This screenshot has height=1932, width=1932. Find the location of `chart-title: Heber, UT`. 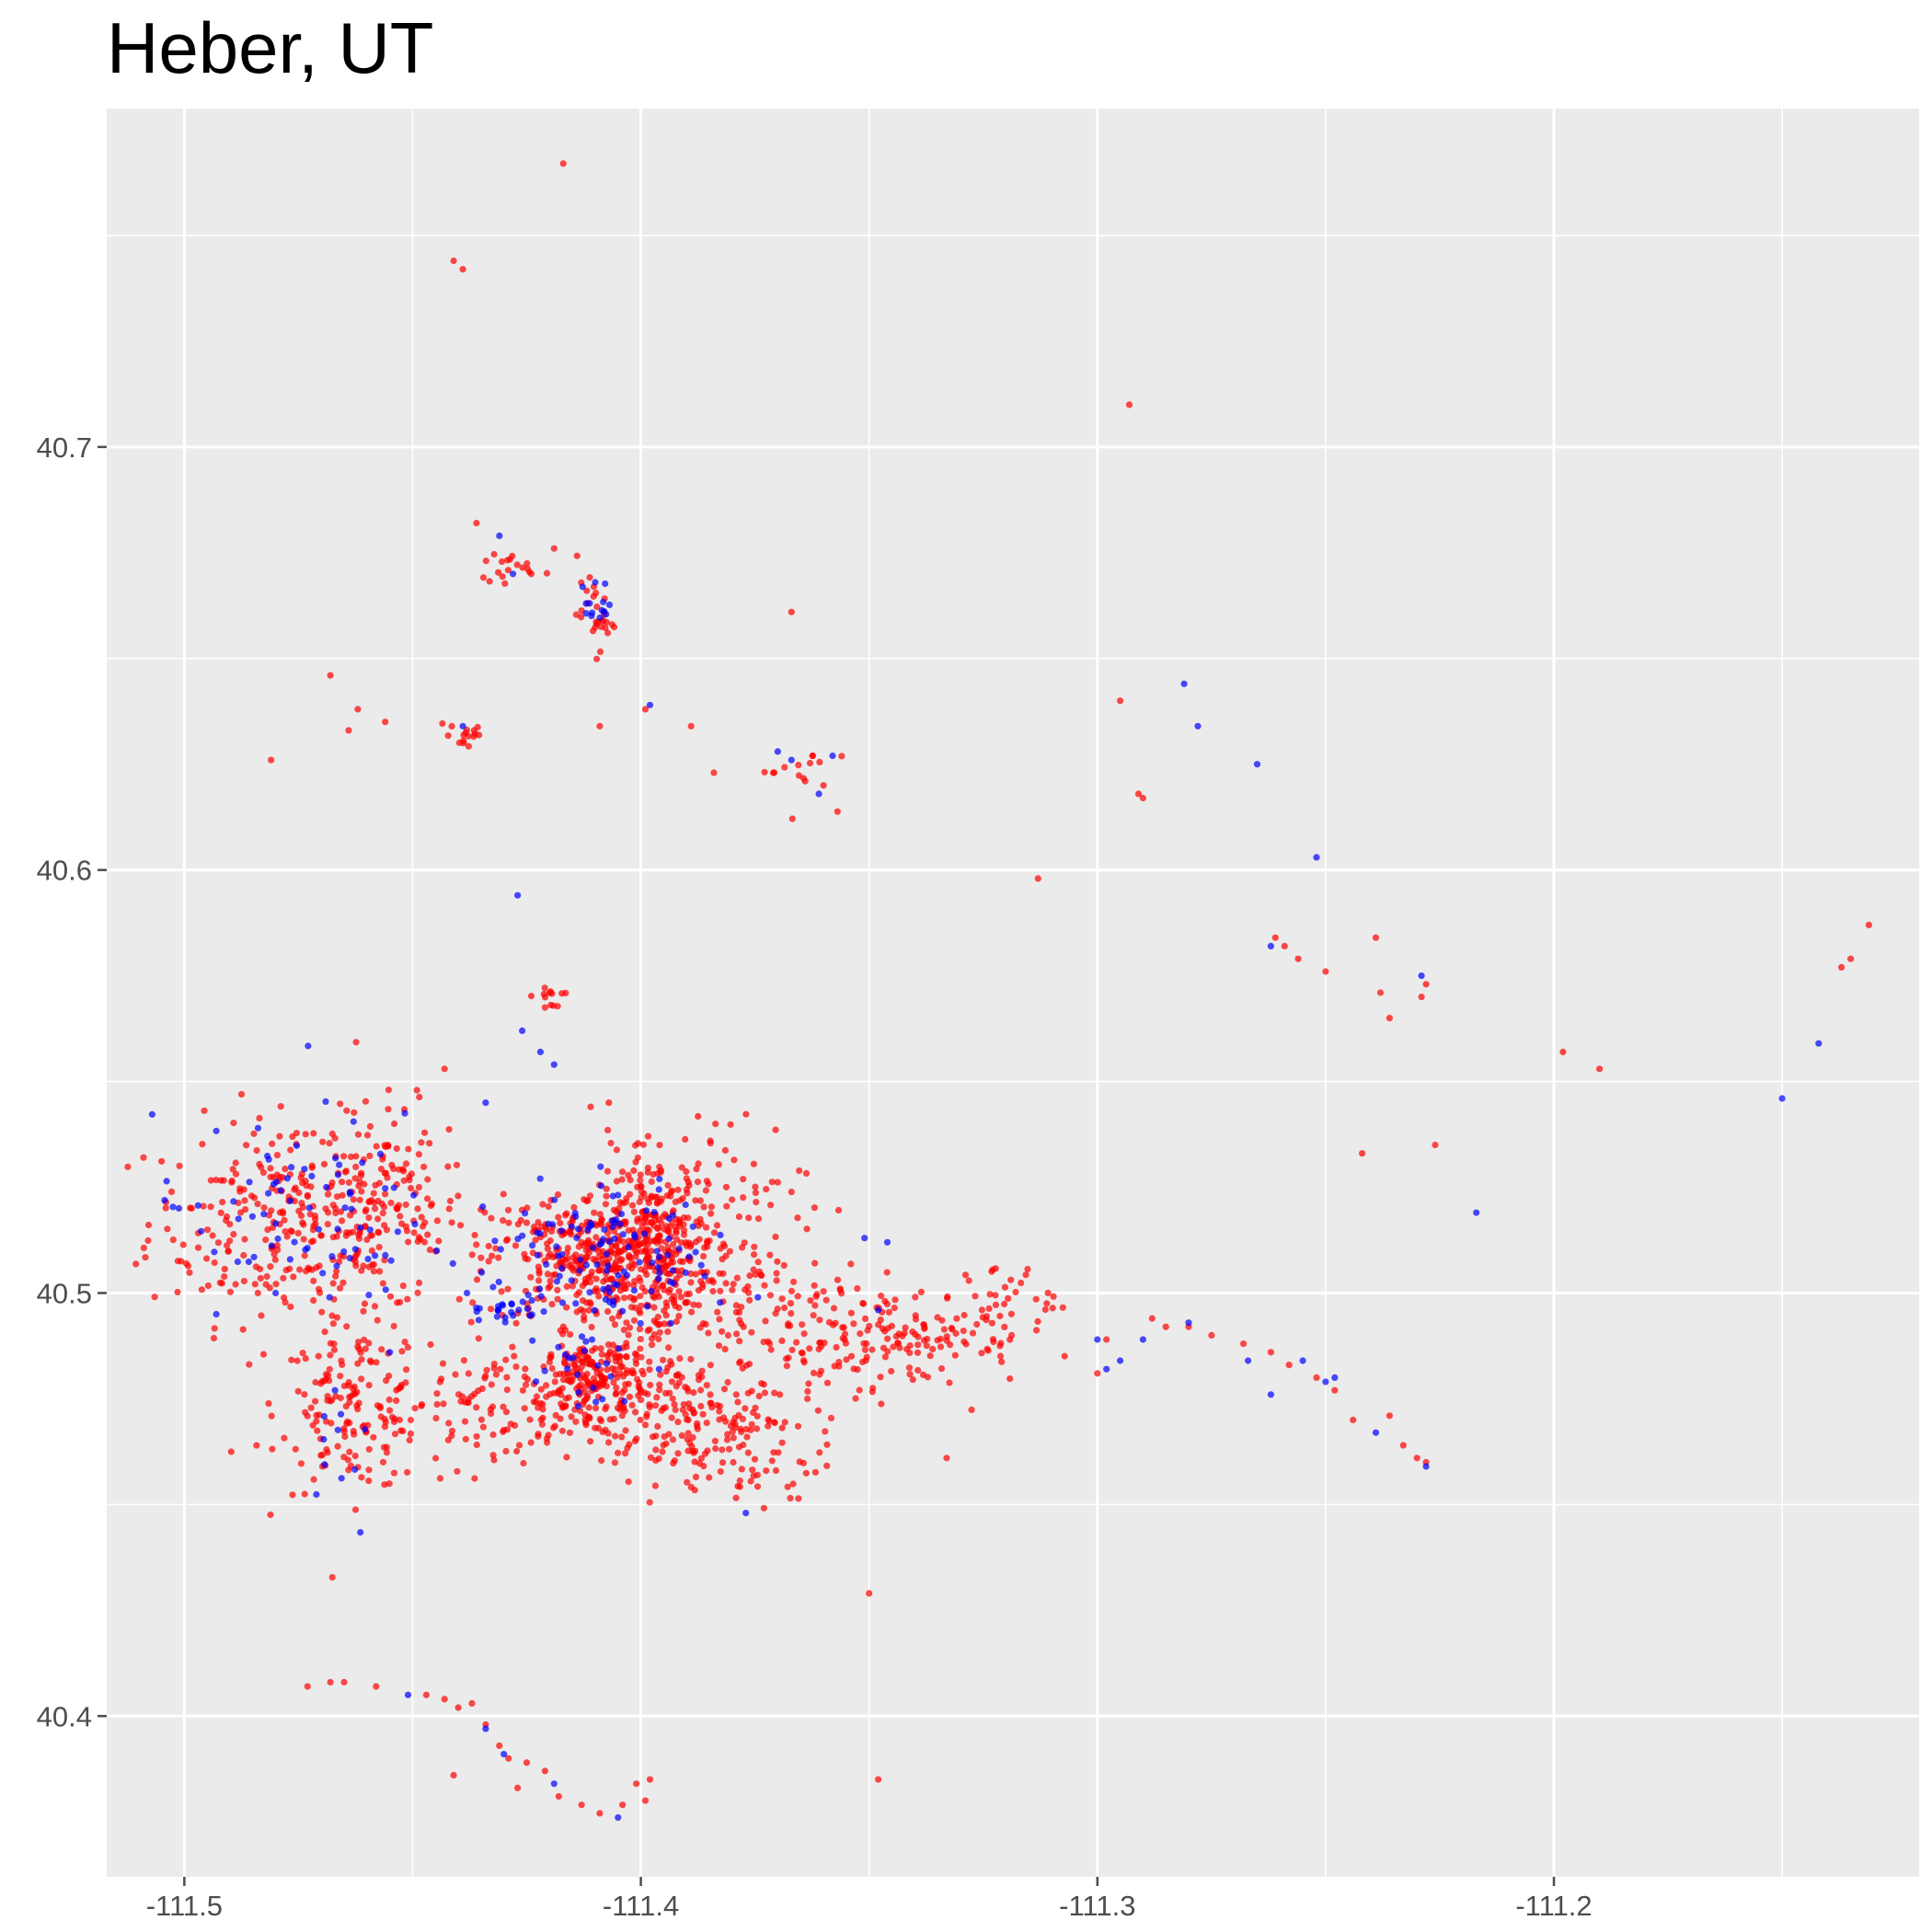

chart-title: Heber, UT is located at coordinates (270, 47).